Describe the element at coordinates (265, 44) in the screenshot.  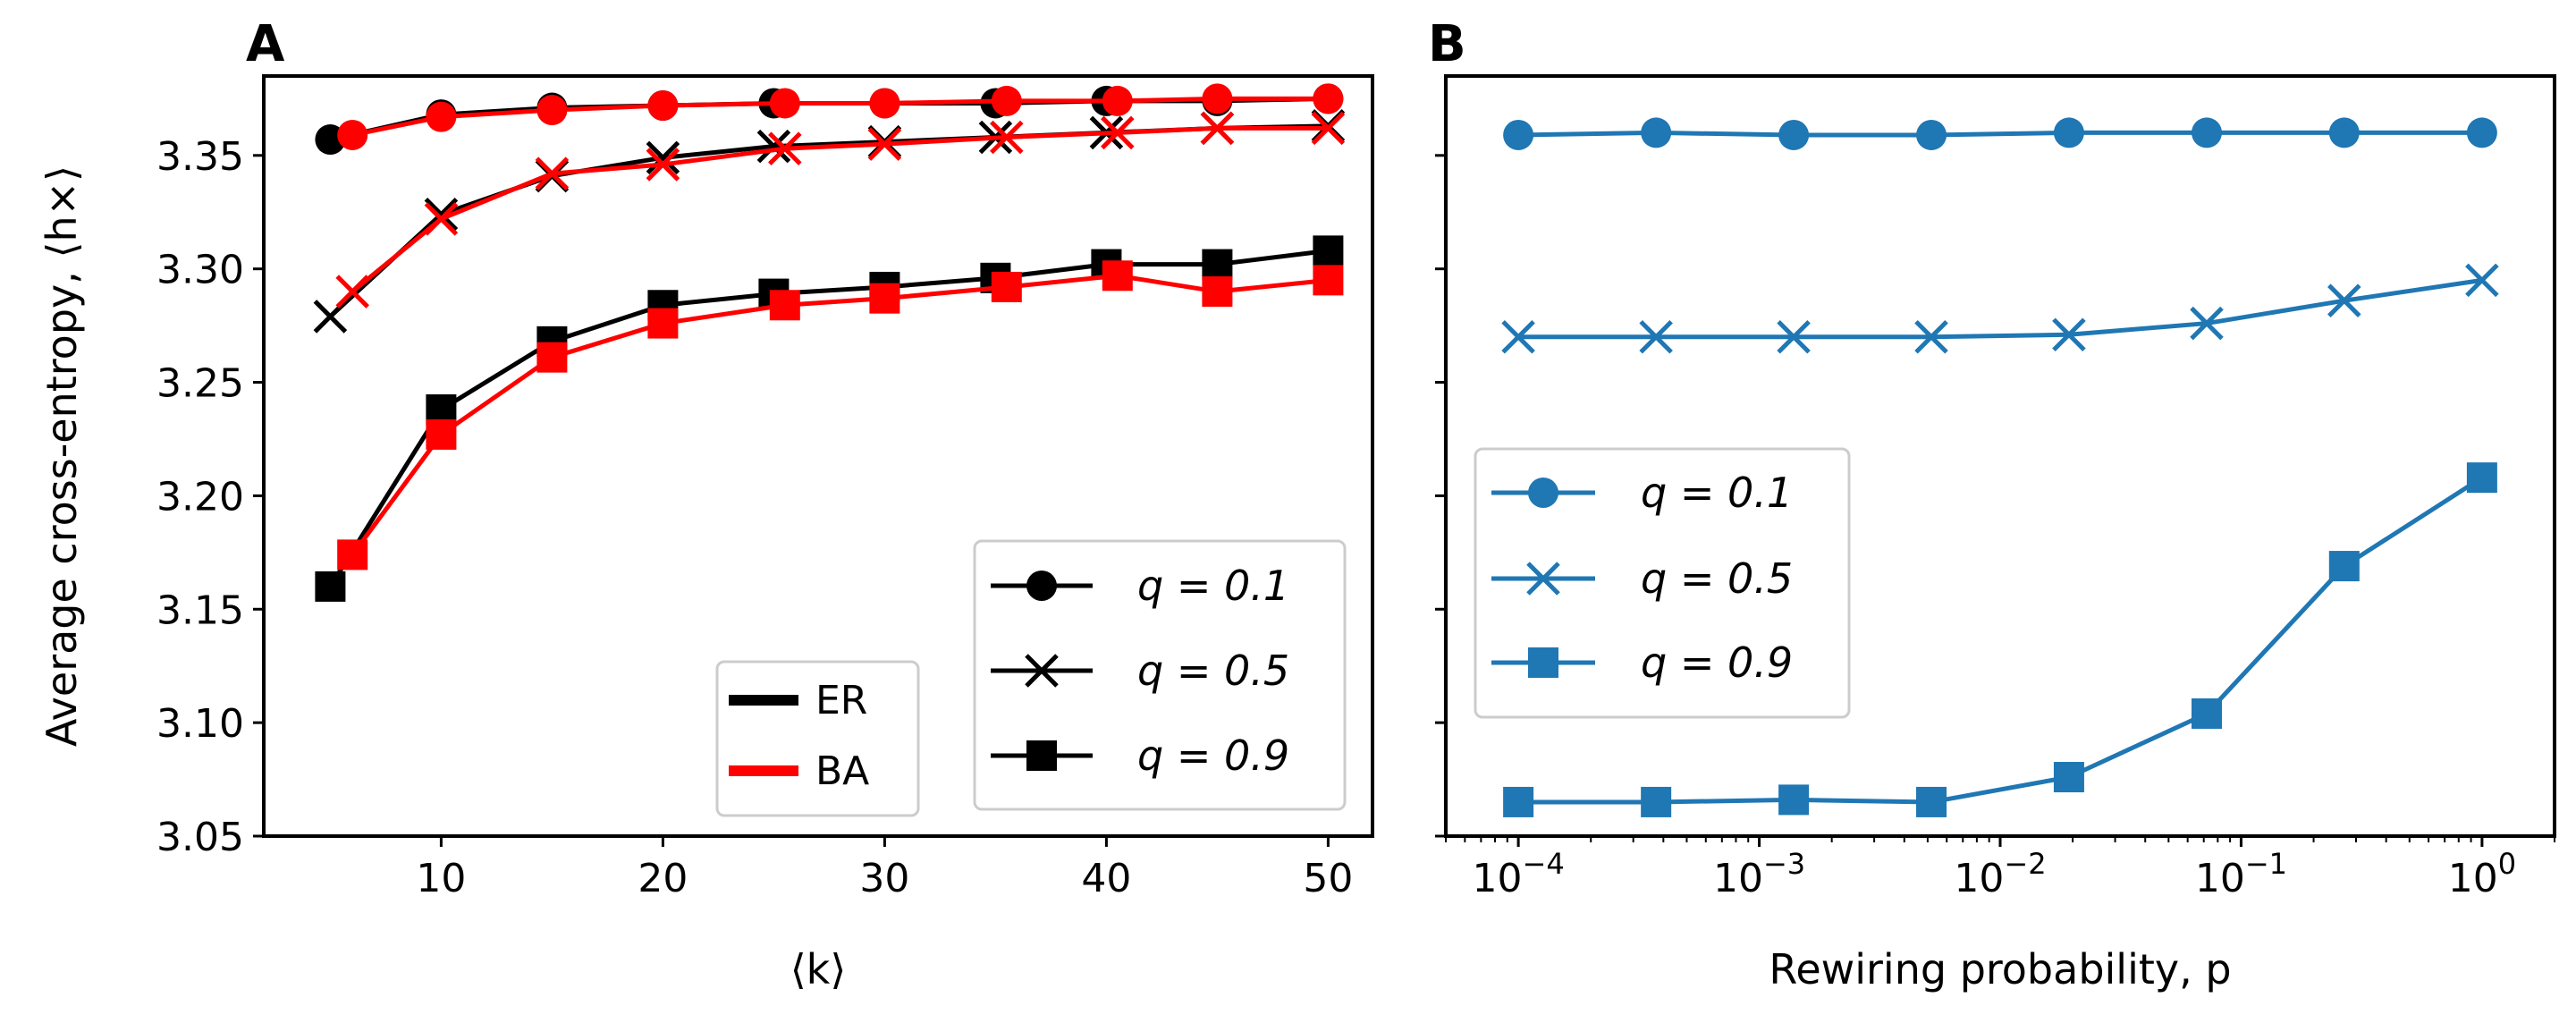
I see `panel-a-label: A` at that location.